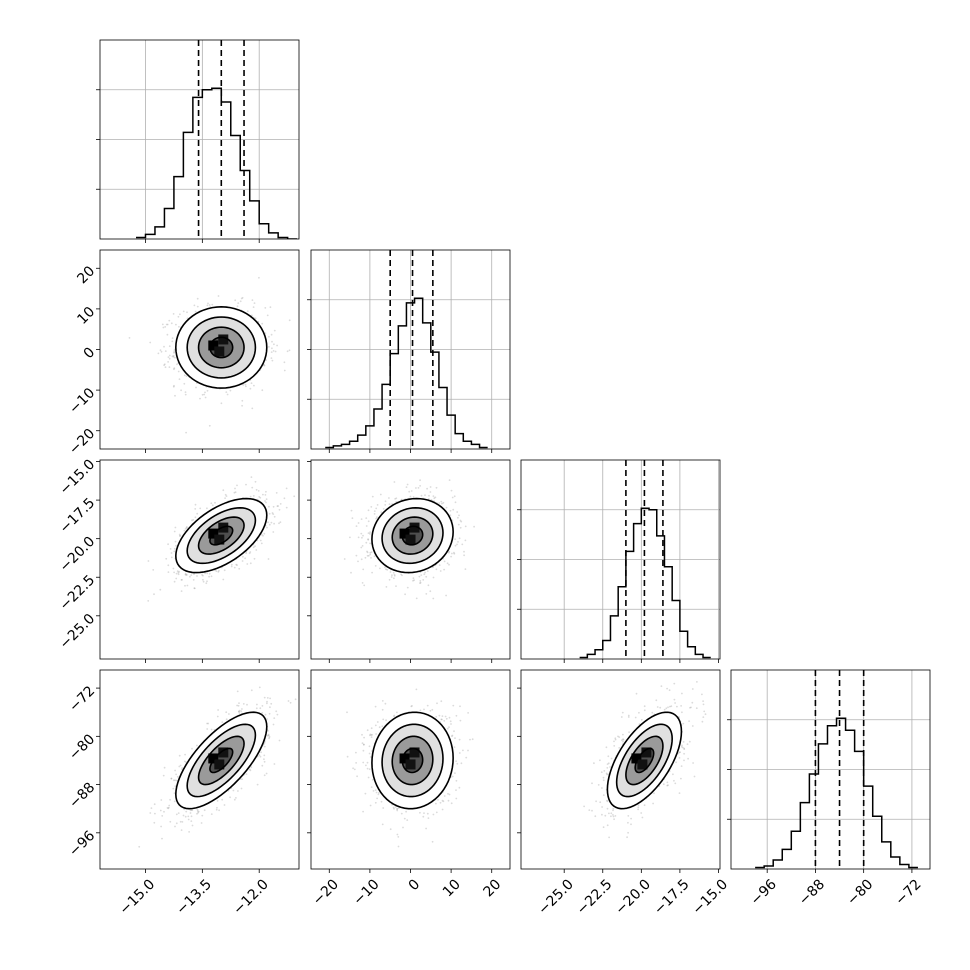  Describe the element at coordinates (221, 535) in the screenshot. I see `contour-line` at that location.